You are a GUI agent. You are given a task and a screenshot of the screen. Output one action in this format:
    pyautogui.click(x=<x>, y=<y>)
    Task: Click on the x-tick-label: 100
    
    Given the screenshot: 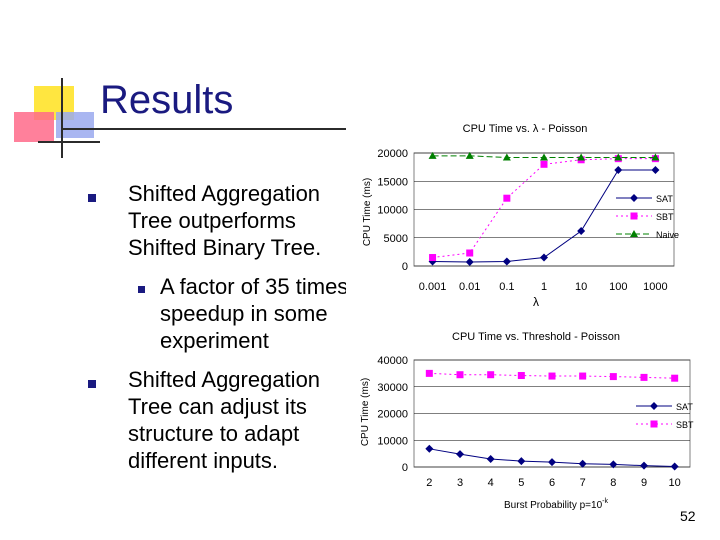 What is the action you would take?
    pyautogui.click(x=618, y=287)
    